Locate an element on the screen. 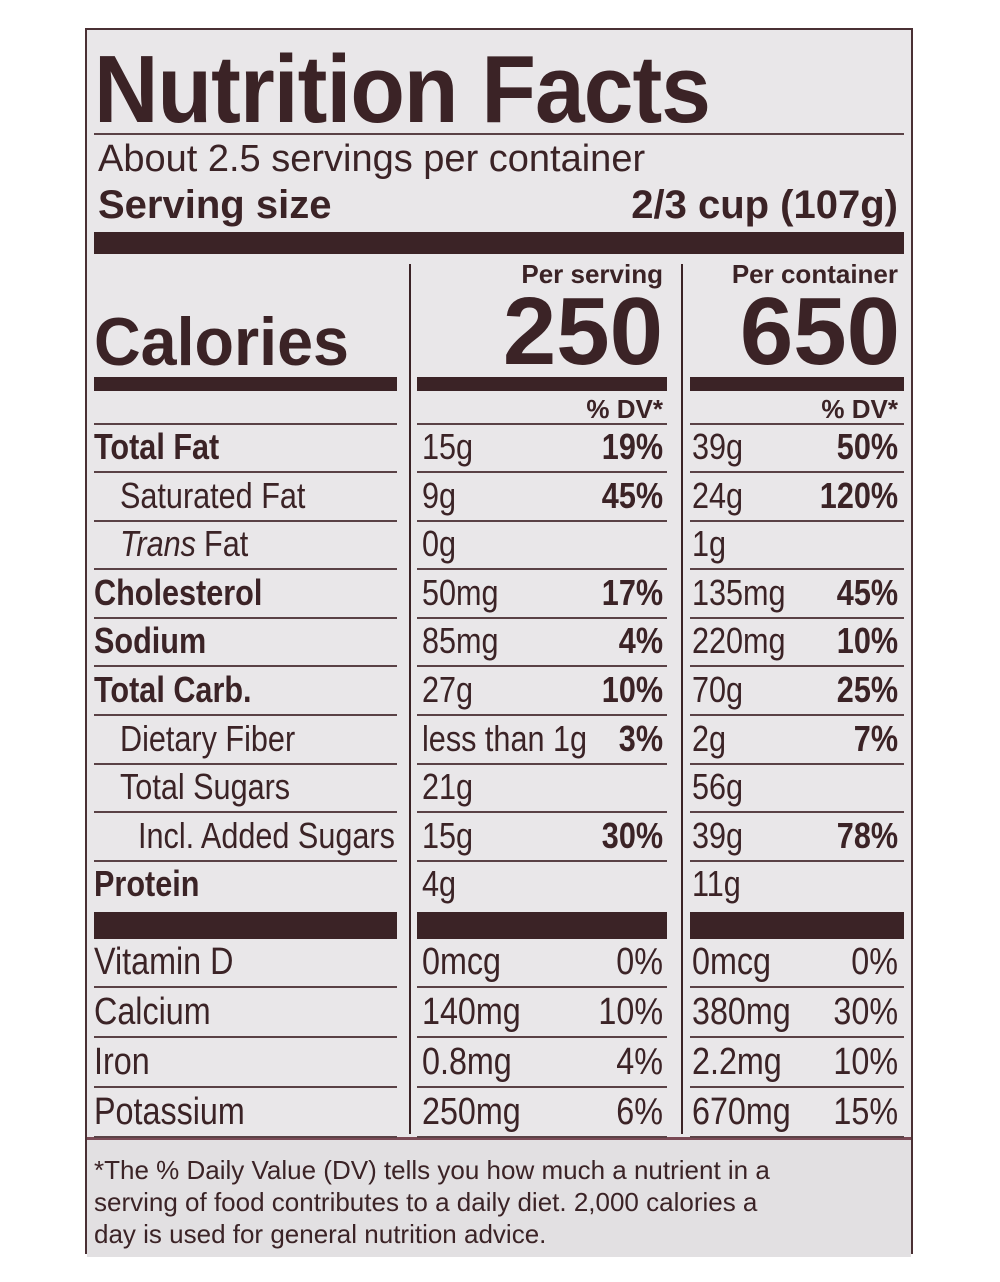 The height and width of the screenshot is (1282, 1000). nutrient-name: Cholesterol is located at coordinates (178, 592).